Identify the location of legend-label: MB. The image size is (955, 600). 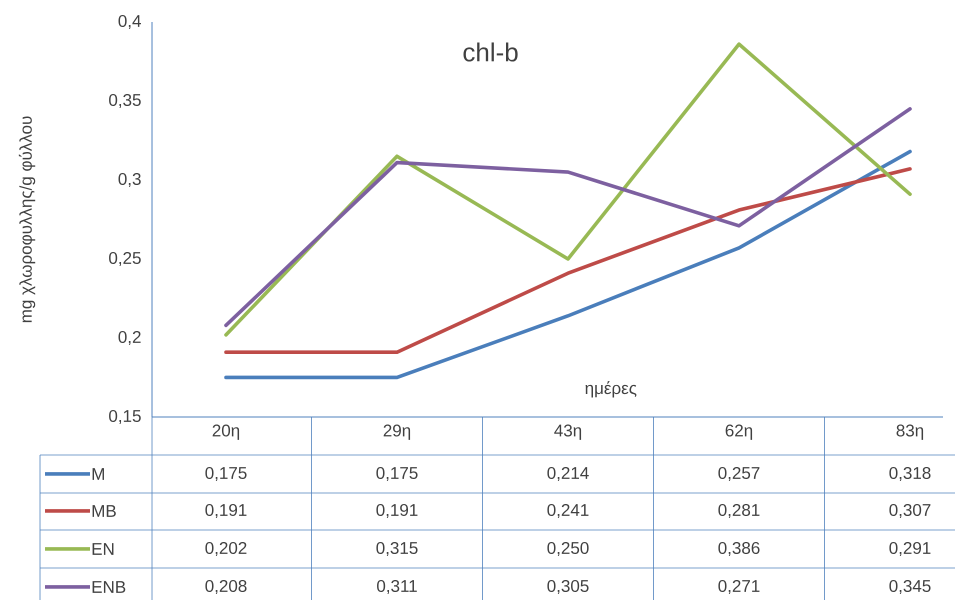
(104, 511).